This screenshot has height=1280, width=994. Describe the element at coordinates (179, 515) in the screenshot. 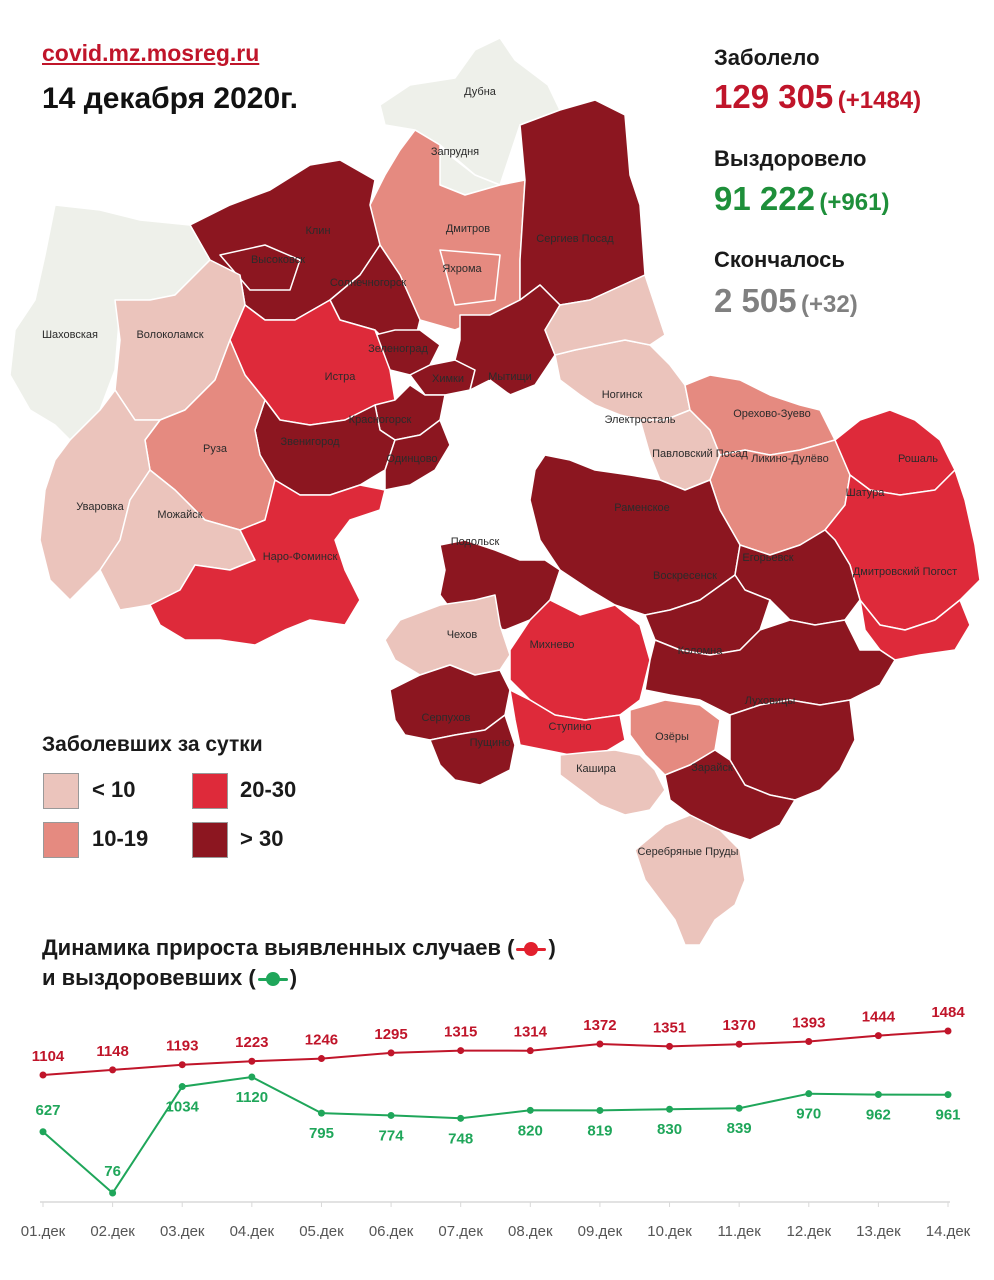

I see `district-label-можайск: Можайск` at that location.